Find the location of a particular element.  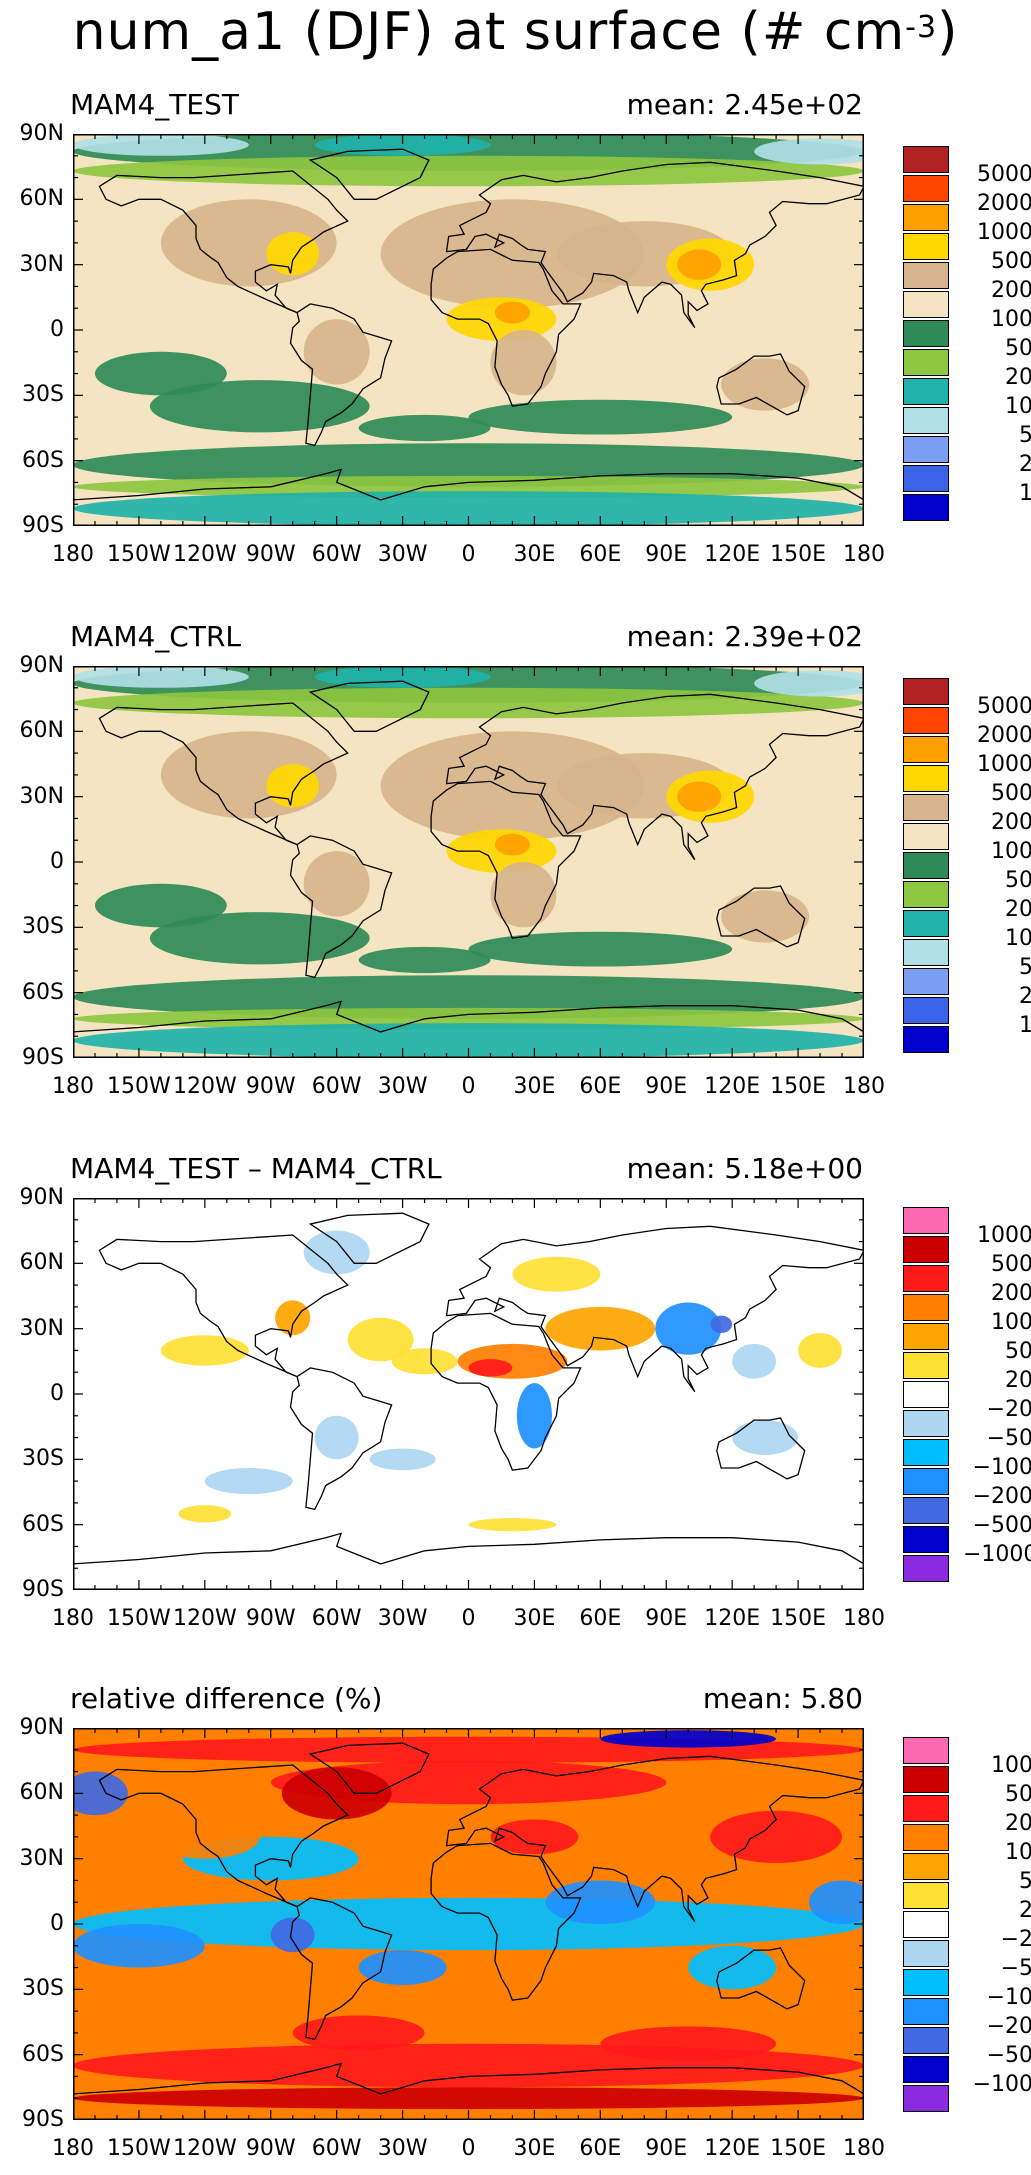

map-area is located at coordinates (468, 1394).